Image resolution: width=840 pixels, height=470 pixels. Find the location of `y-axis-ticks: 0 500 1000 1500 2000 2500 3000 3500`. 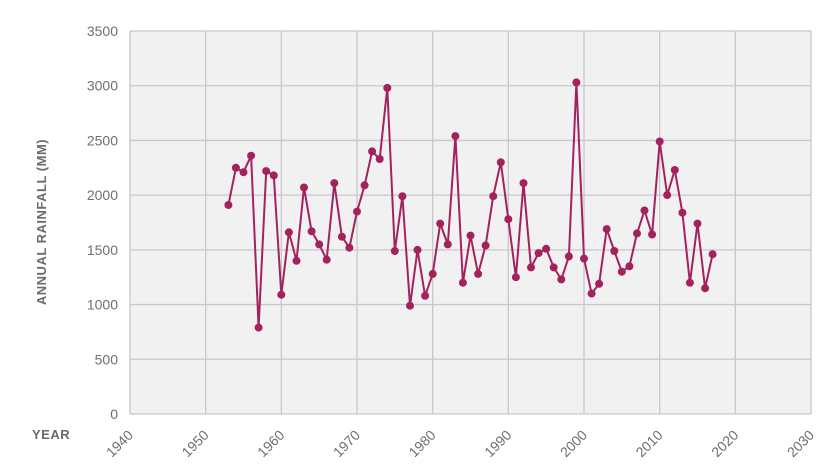

y-axis-ticks: 0 500 1000 1500 2000 2500 3000 3500 is located at coordinates (102, 222).